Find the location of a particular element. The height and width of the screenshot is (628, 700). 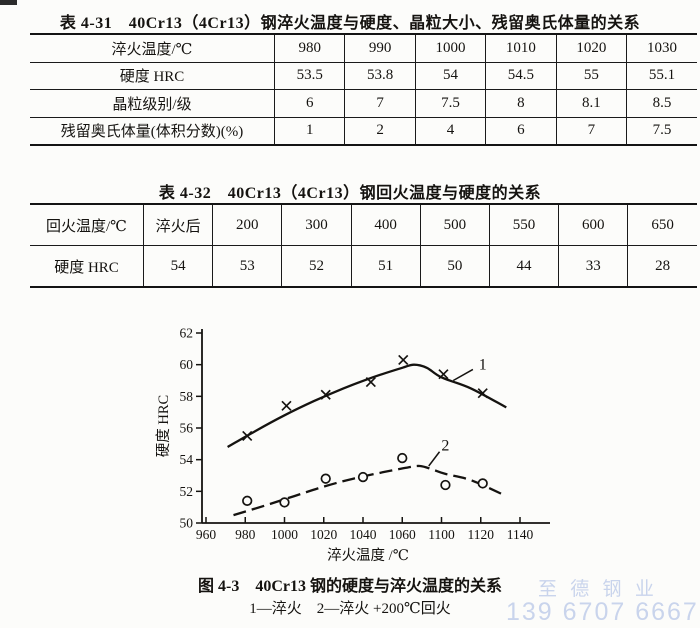

value-cell: 8.1 is located at coordinates (591, 103).